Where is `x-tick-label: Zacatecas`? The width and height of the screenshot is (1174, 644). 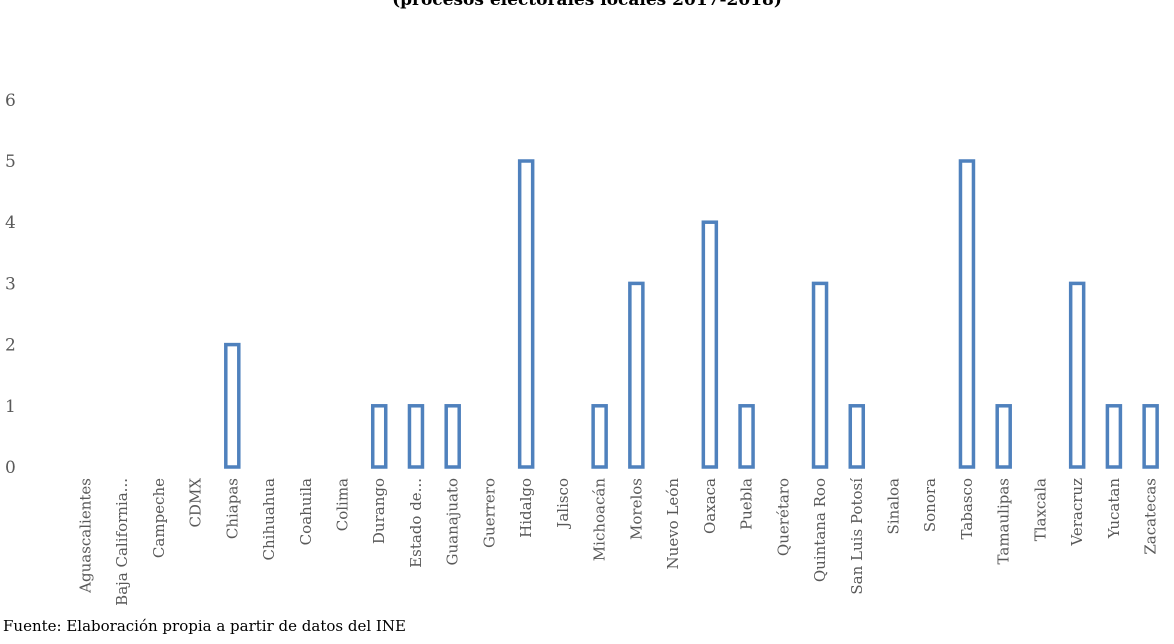 x-tick-label: Zacatecas is located at coordinates (1151, 516).